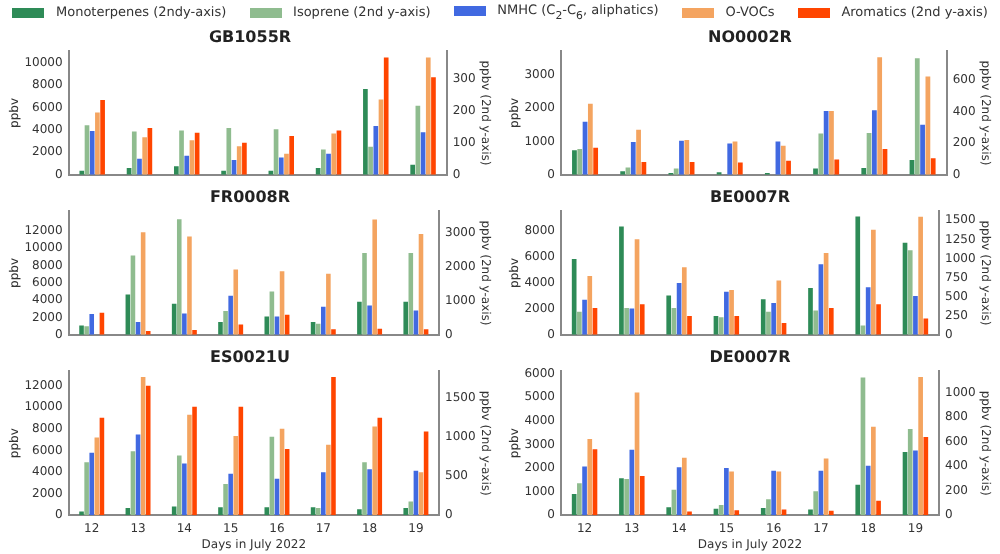  What do you see at coordinates (250, 356) in the screenshot?
I see `chart-title: ES0021U` at bounding box center [250, 356].